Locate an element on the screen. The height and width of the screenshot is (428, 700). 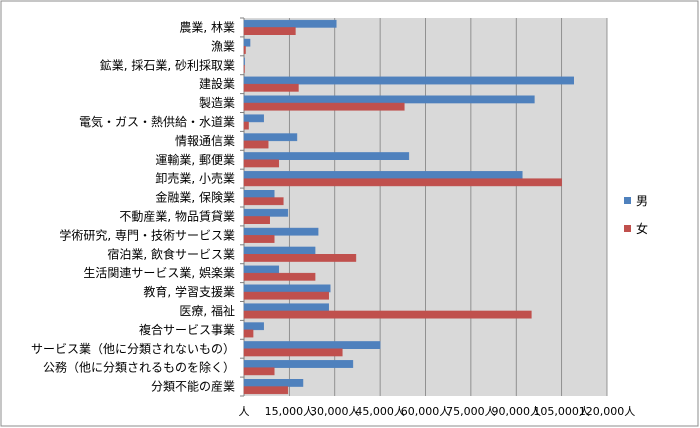
x-tick-label: 45,000人 is located at coordinates (380, 411).